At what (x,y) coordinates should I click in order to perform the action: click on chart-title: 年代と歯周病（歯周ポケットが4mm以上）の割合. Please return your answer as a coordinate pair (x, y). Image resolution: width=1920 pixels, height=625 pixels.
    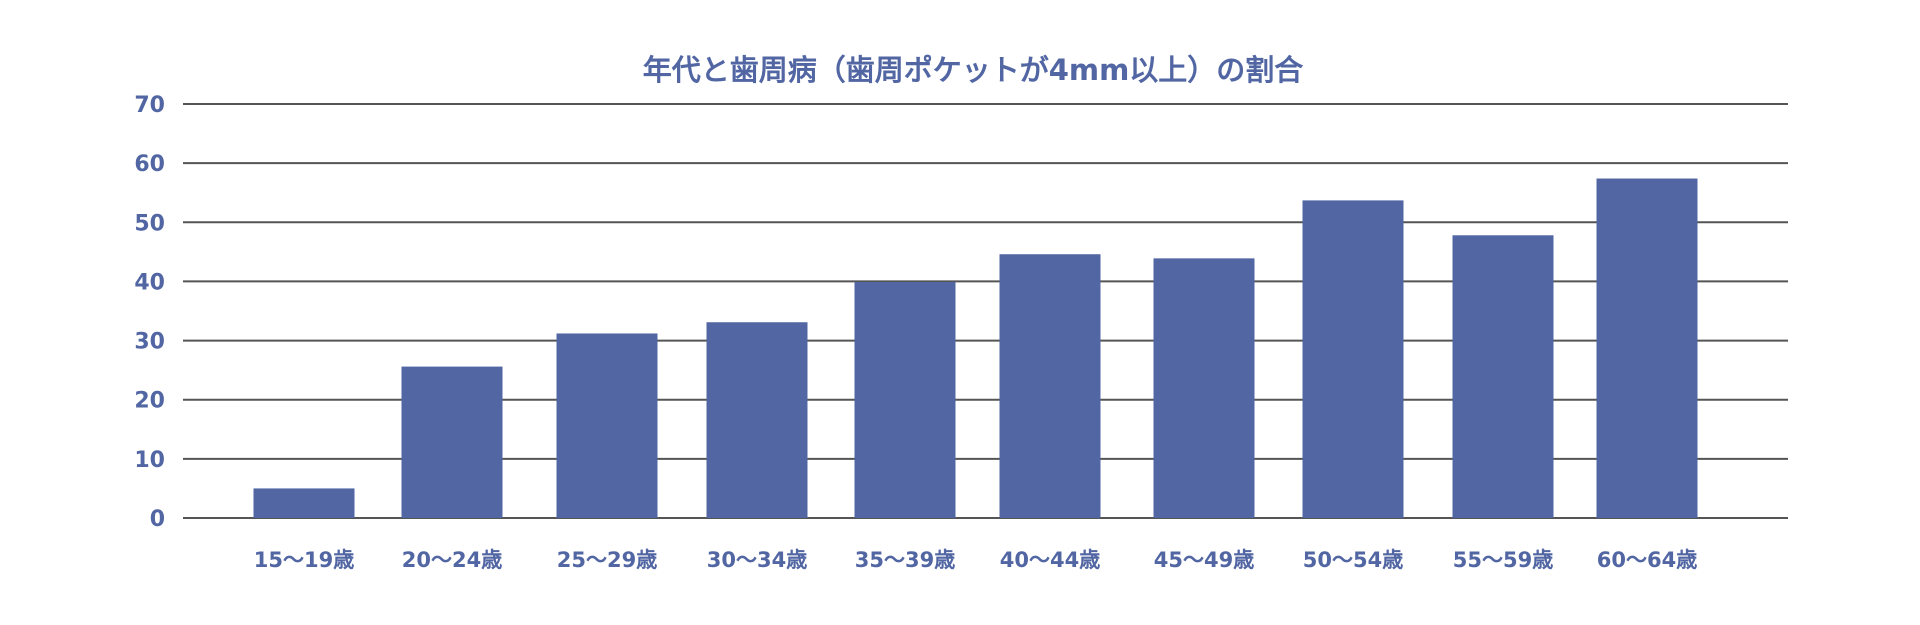
    Looking at the image, I should click on (973, 70).